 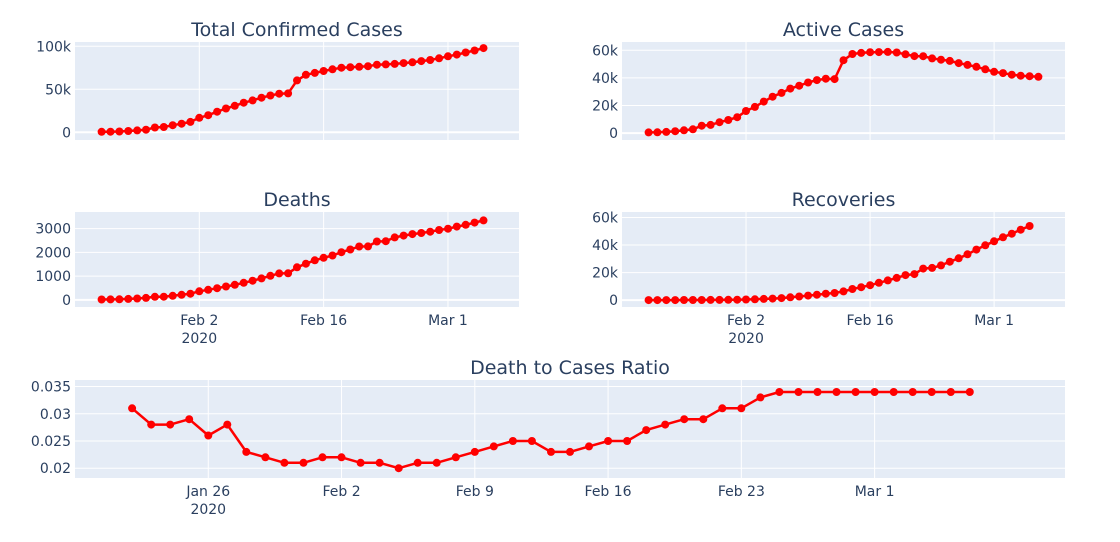 What do you see at coordinates (296, 30) in the screenshot?
I see `chart-title: Total Confirmed Cases` at bounding box center [296, 30].